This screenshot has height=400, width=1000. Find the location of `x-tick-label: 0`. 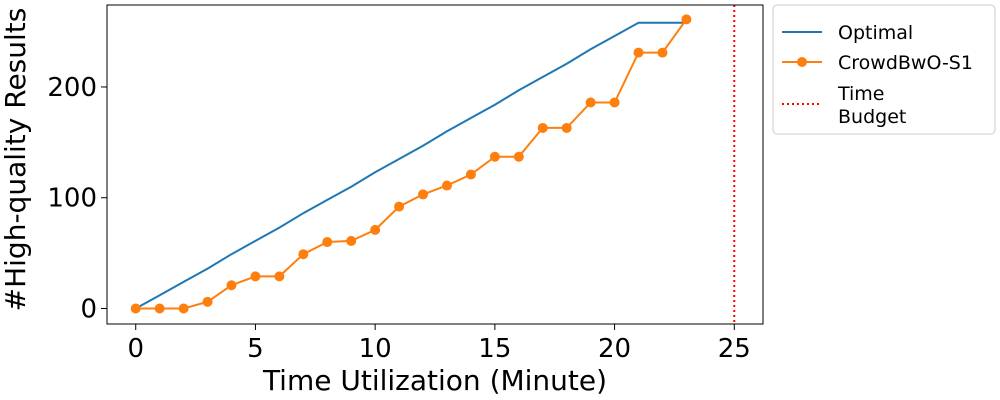

x-tick-label: 0 is located at coordinates (135, 349).